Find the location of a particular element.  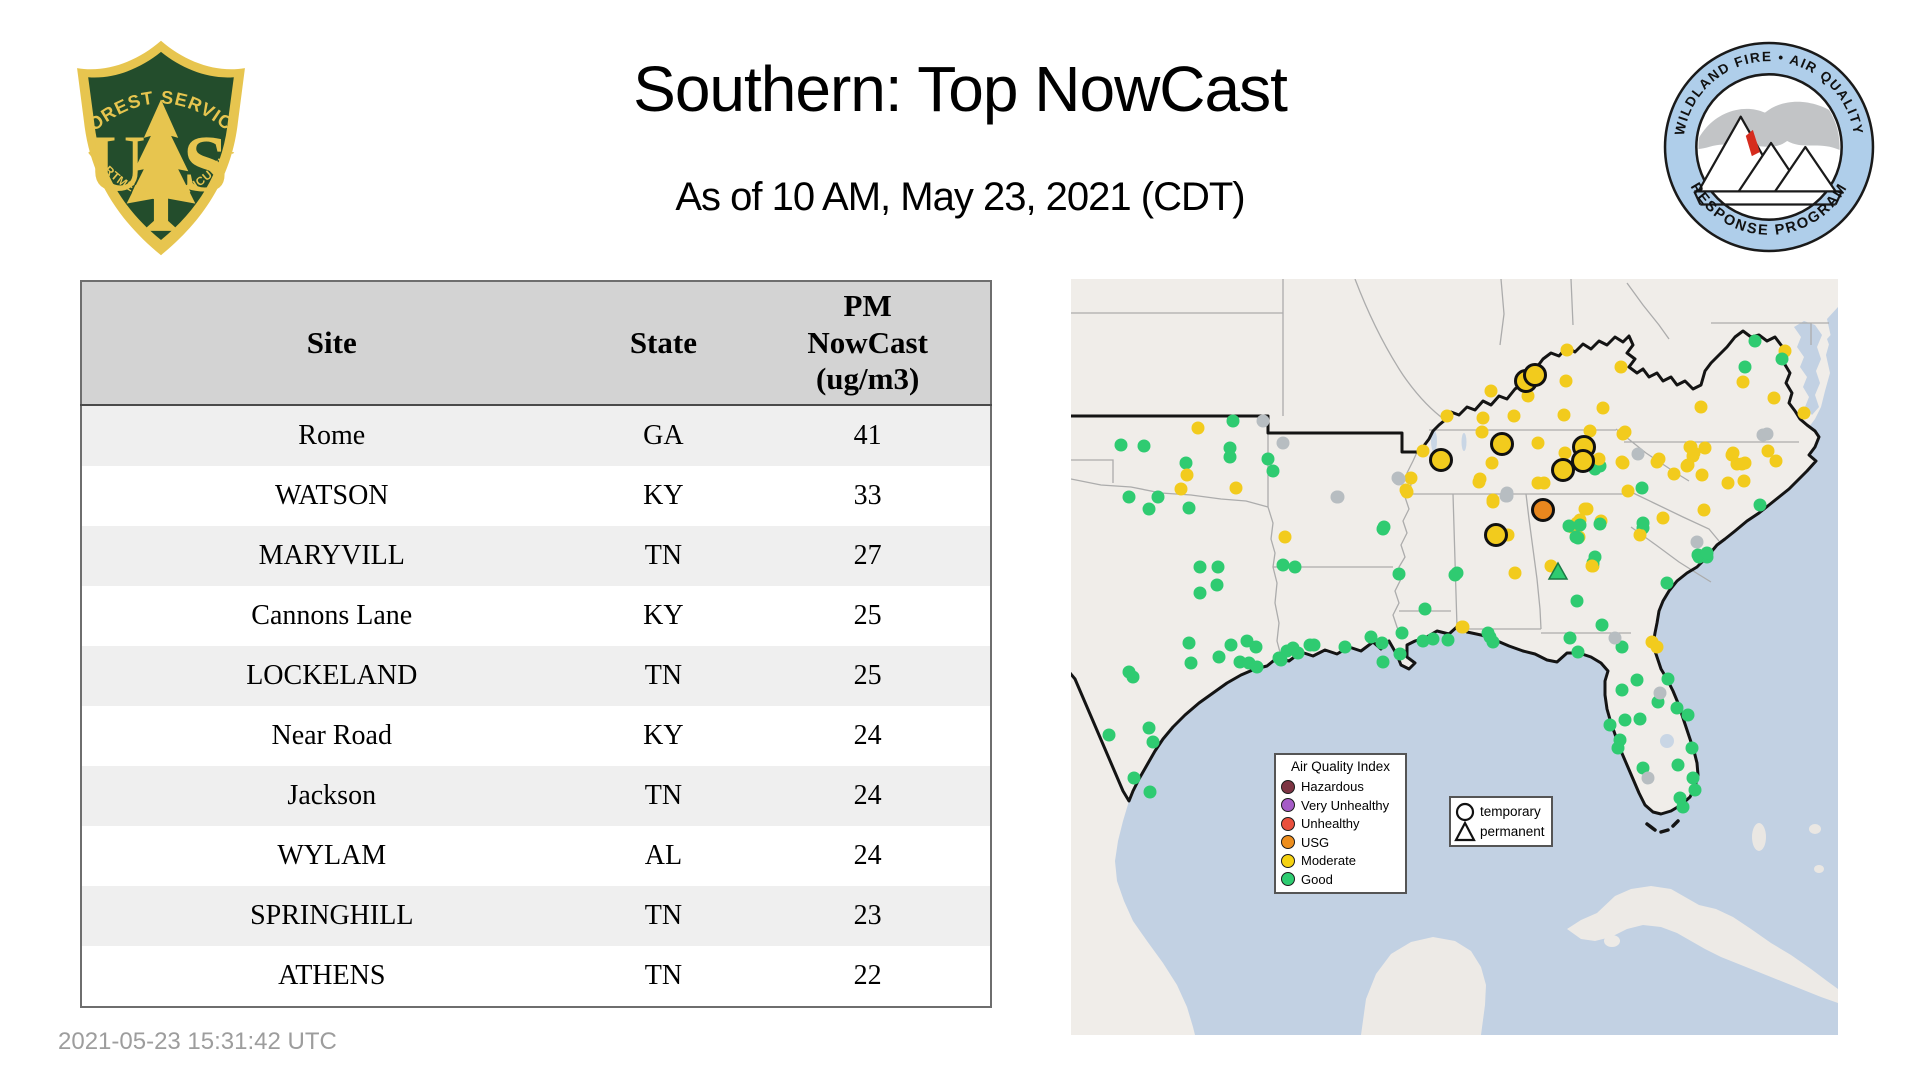

aqi-legend-item: Hazardous is located at coordinates (1340, 787).